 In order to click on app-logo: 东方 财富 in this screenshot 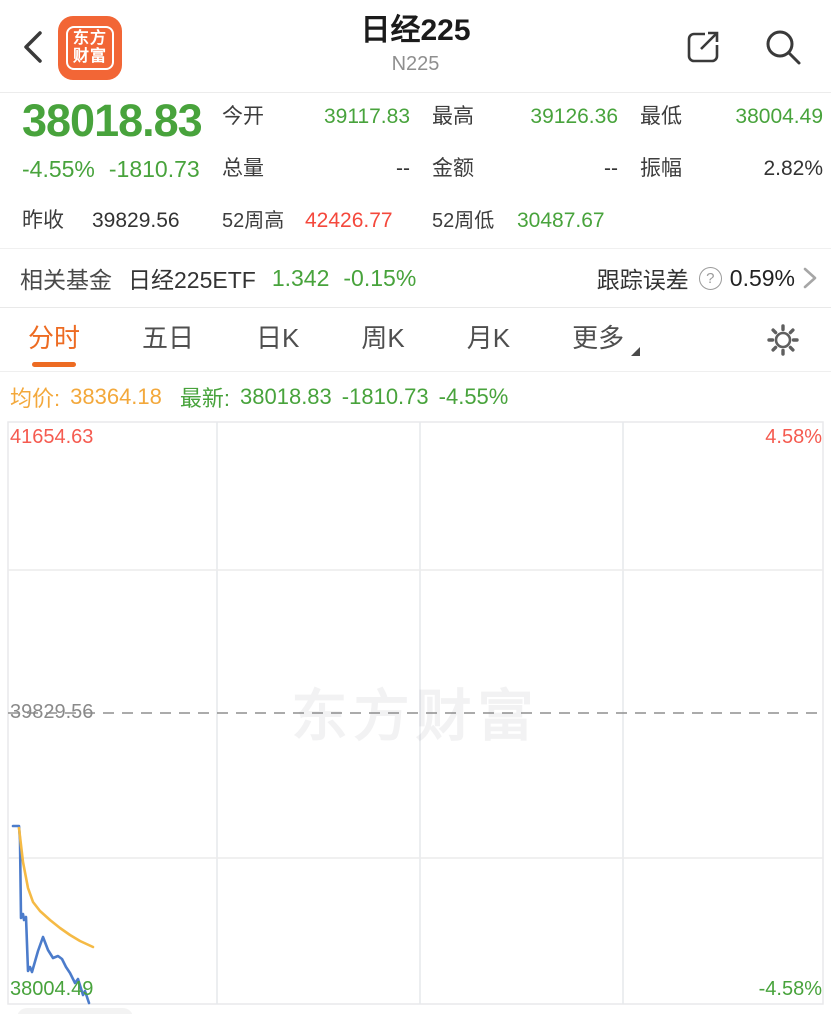, I will do `click(90, 48)`.